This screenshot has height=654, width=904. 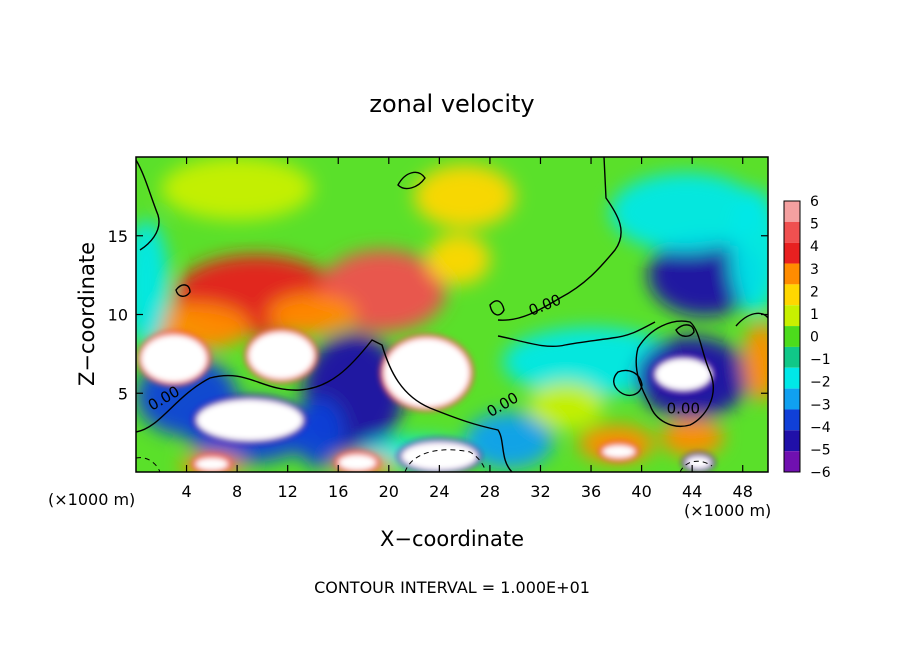 What do you see at coordinates (814, 315) in the screenshot?
I see `colorbar-label: 1` at bounding box center [814, 315].